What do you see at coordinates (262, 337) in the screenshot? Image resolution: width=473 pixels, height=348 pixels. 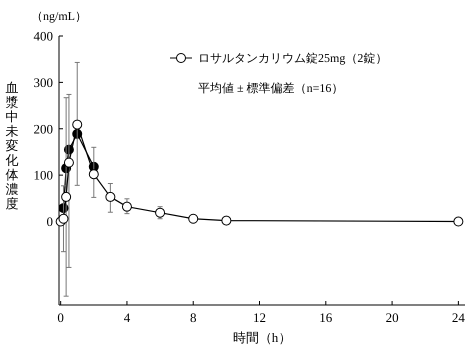 I see `x-axis-title: 時間（h）` at bounding box center [262, 337].